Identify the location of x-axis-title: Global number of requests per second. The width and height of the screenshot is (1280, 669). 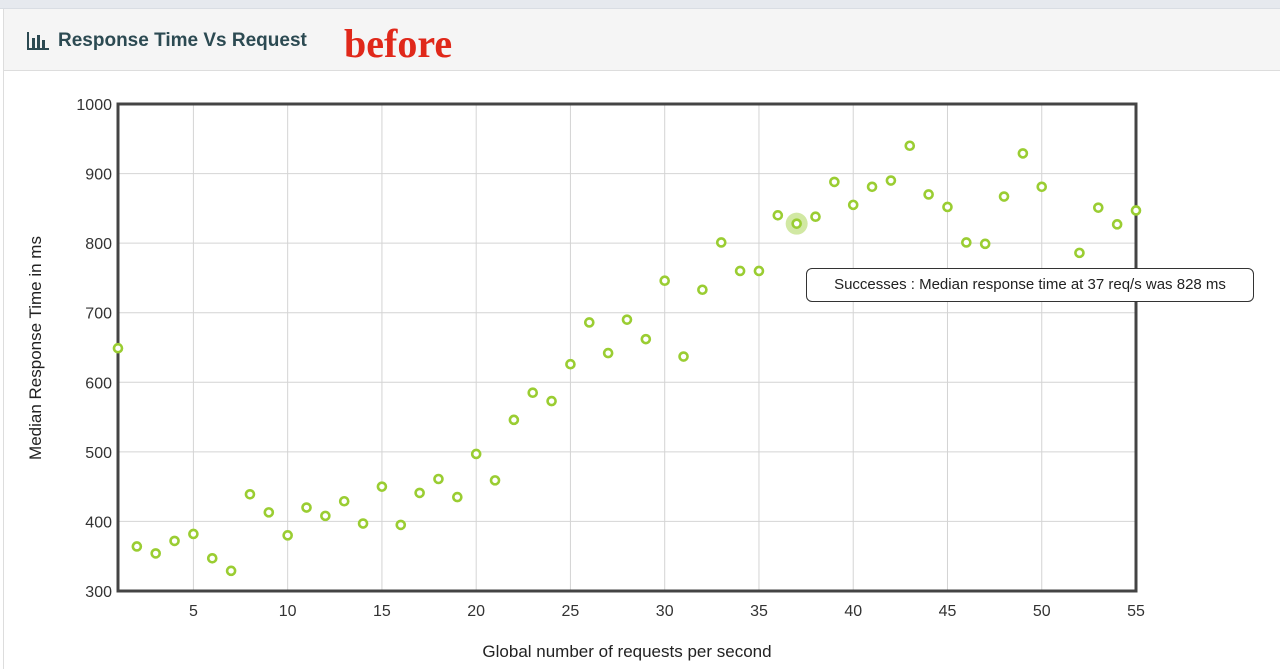
(626, 651).